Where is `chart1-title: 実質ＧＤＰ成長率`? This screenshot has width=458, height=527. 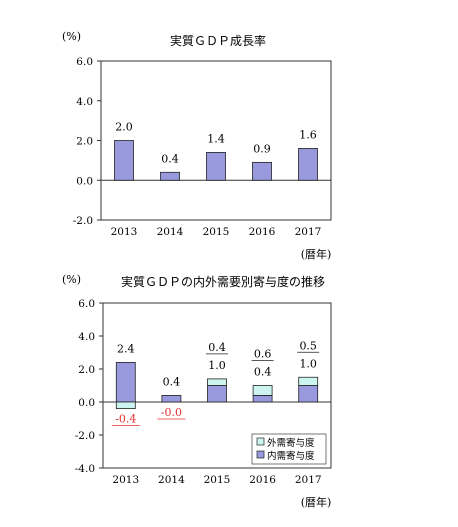 chart1-title: 実質ＧＤＰ成長率 is located at coordinates (218, 40).